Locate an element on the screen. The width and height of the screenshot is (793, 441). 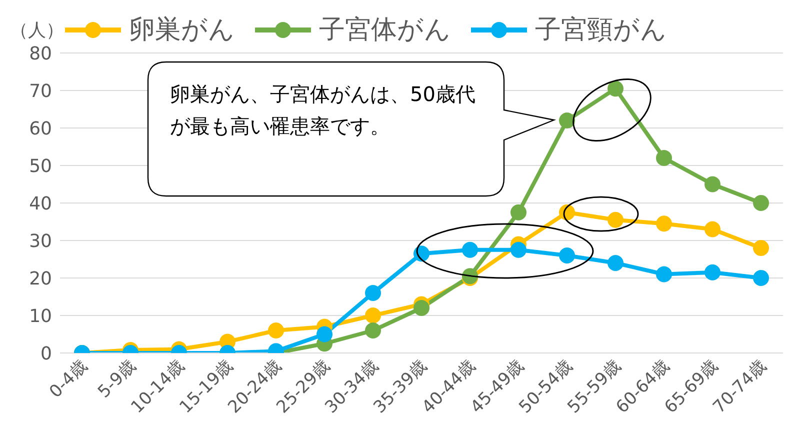
y-tick-label: 20 is located at coordinates (40, 279).